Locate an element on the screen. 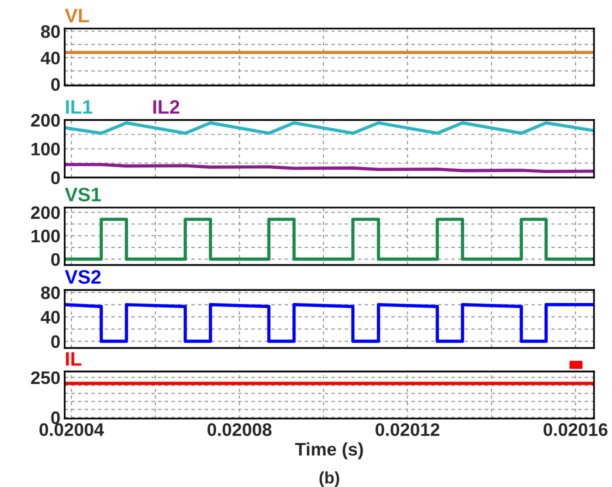 Image resolution: width=612 pixels, height=487 pixels. series-label: IL1 is located at coordinates (79, 107).